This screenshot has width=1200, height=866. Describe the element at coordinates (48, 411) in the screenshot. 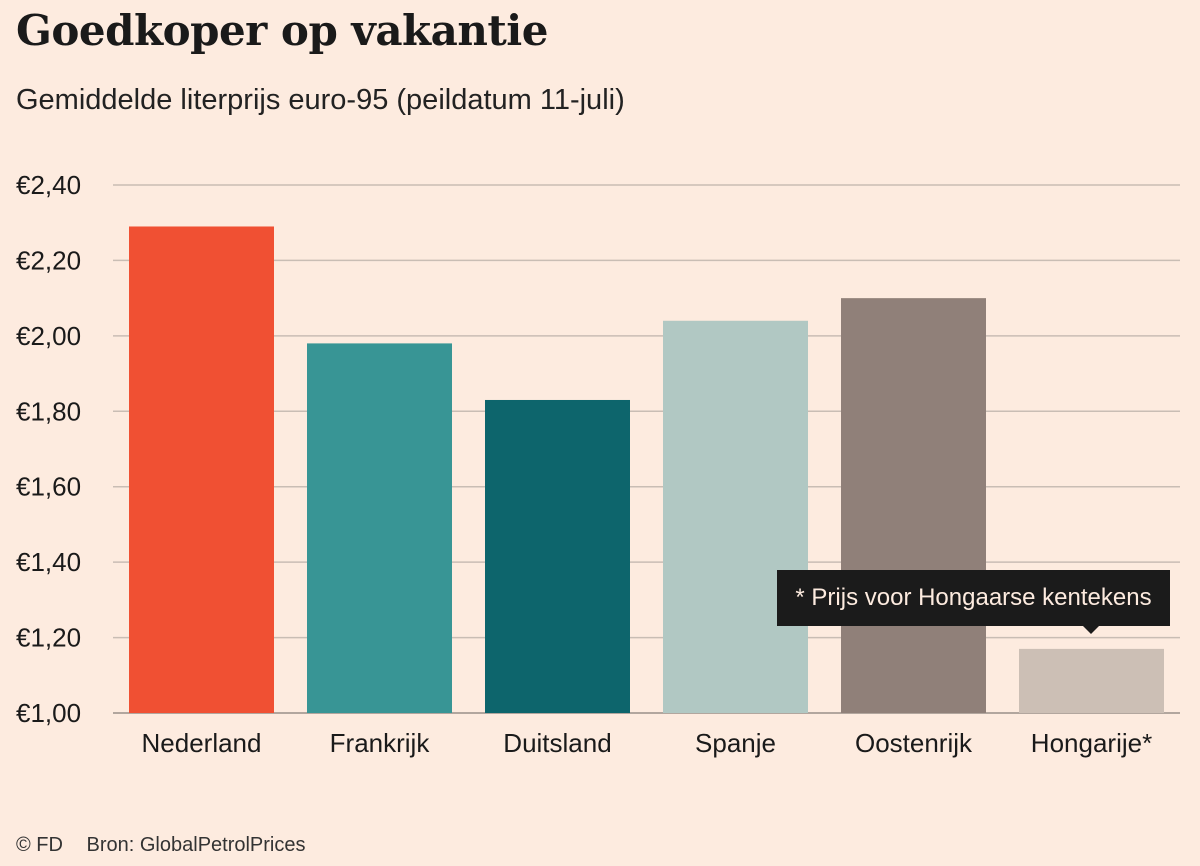

I see `y-tick-label: €1,80` at that location.